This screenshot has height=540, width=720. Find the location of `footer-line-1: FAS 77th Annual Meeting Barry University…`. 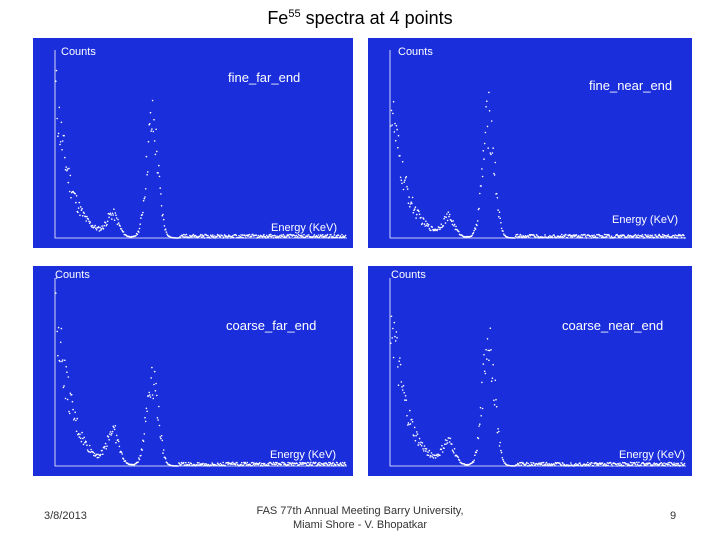

footer-line-1: FAS 77th Annual Meeting Barry University… is located at coordinates (360, 511).